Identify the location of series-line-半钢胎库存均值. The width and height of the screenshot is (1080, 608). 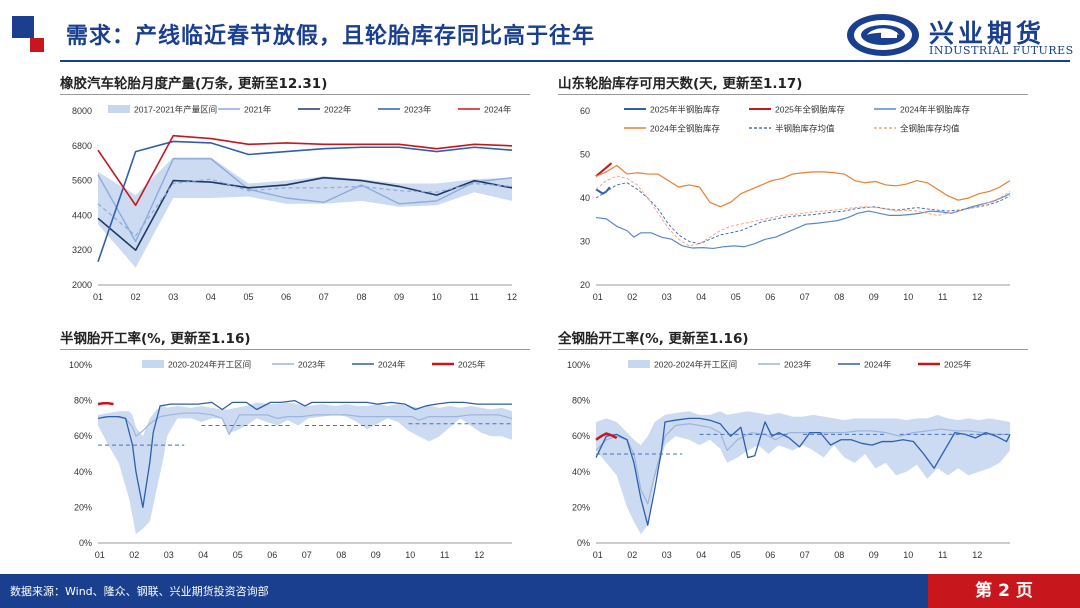
(803, 213).